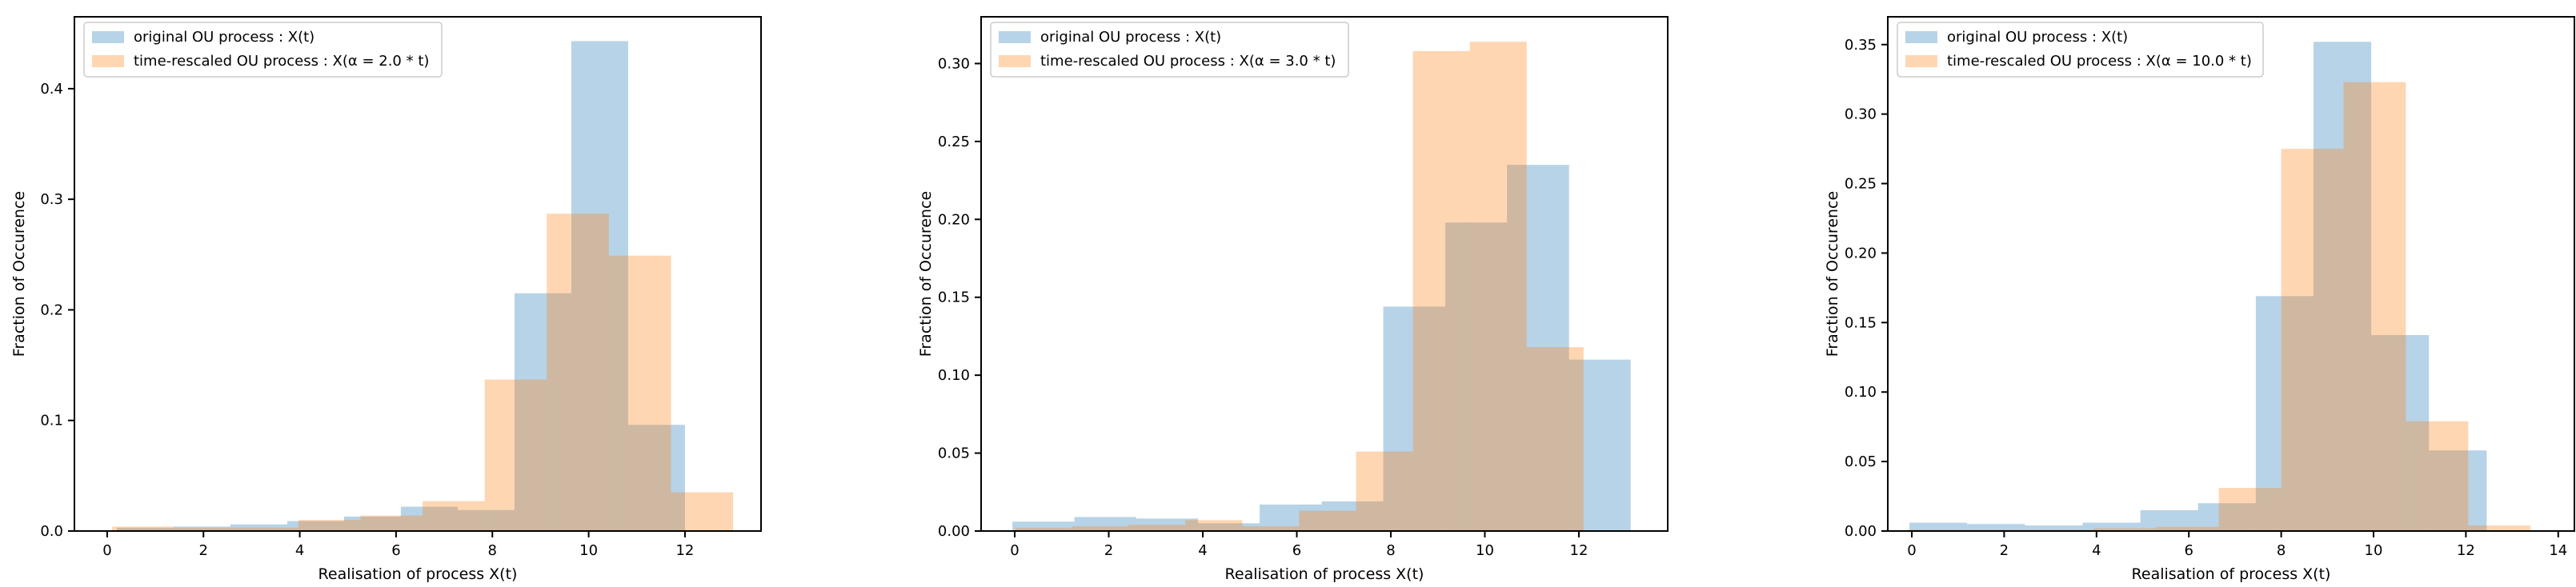 The image size is (2576, 587). Describe the element at coordinates (1390, 550) in the screenshot. I see `x-tick-label: 8` at that location.